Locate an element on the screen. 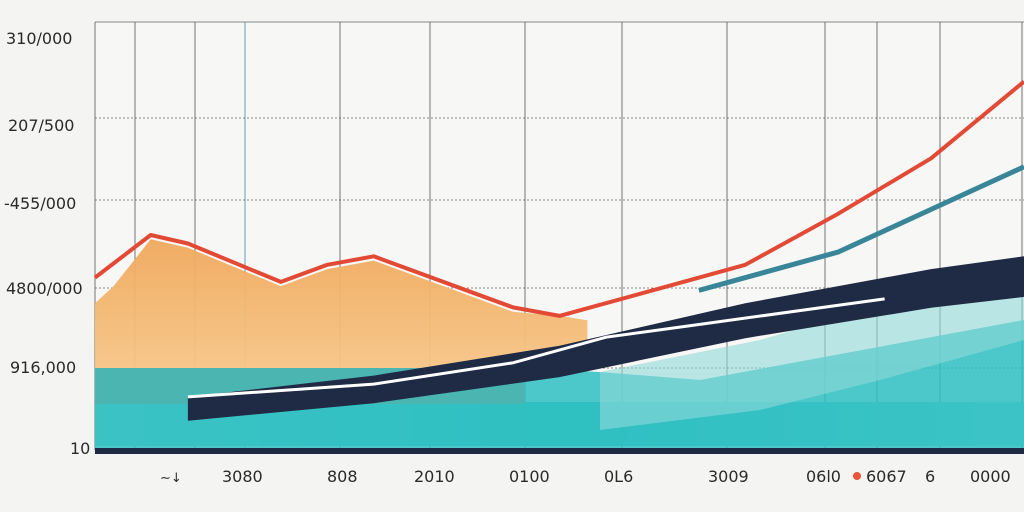 This screenshot has width=1024, height=512. x-tick-label: 06l0 is located at coordinates (823, 476).